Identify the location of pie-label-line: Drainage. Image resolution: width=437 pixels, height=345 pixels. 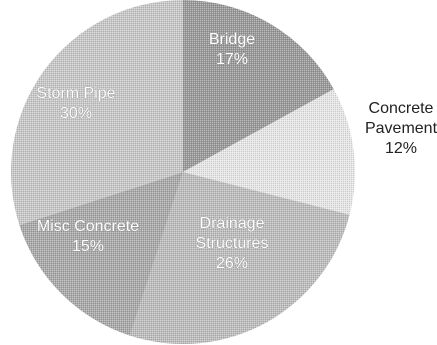
(232, 223).